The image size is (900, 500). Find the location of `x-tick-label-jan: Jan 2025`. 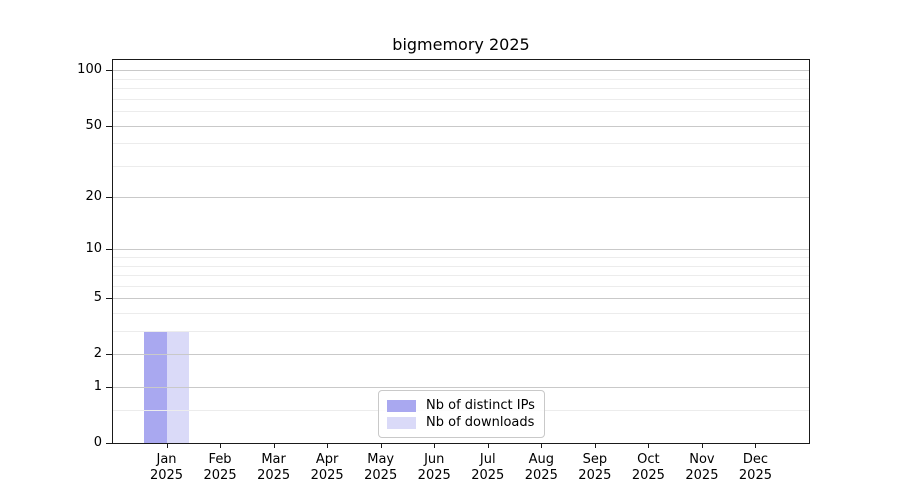

x-tick-label-jan: Jan 2025 is located at coordinates (167, 468).